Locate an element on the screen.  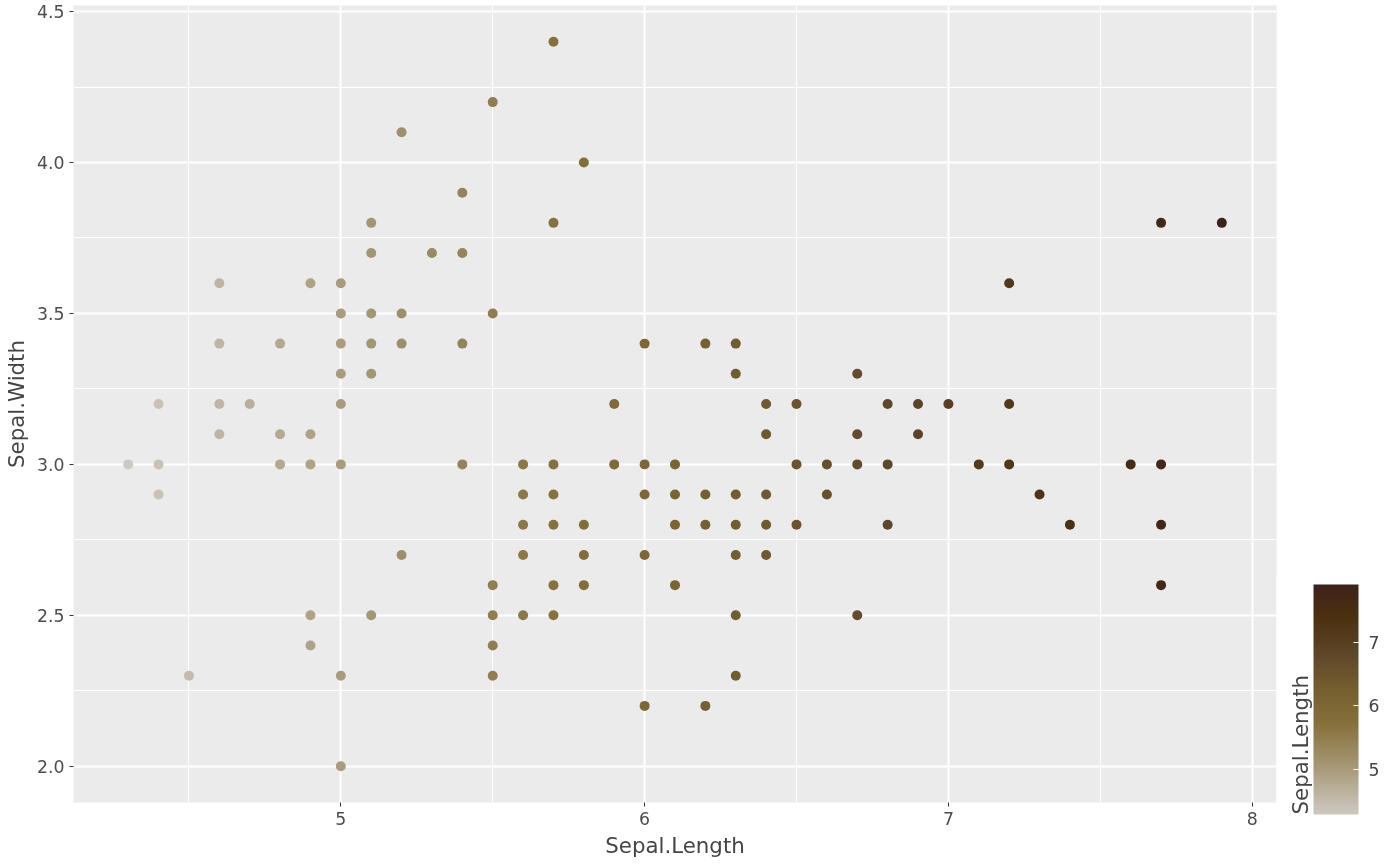
x-tick-label: 7 is located at coordinates (948, 818).